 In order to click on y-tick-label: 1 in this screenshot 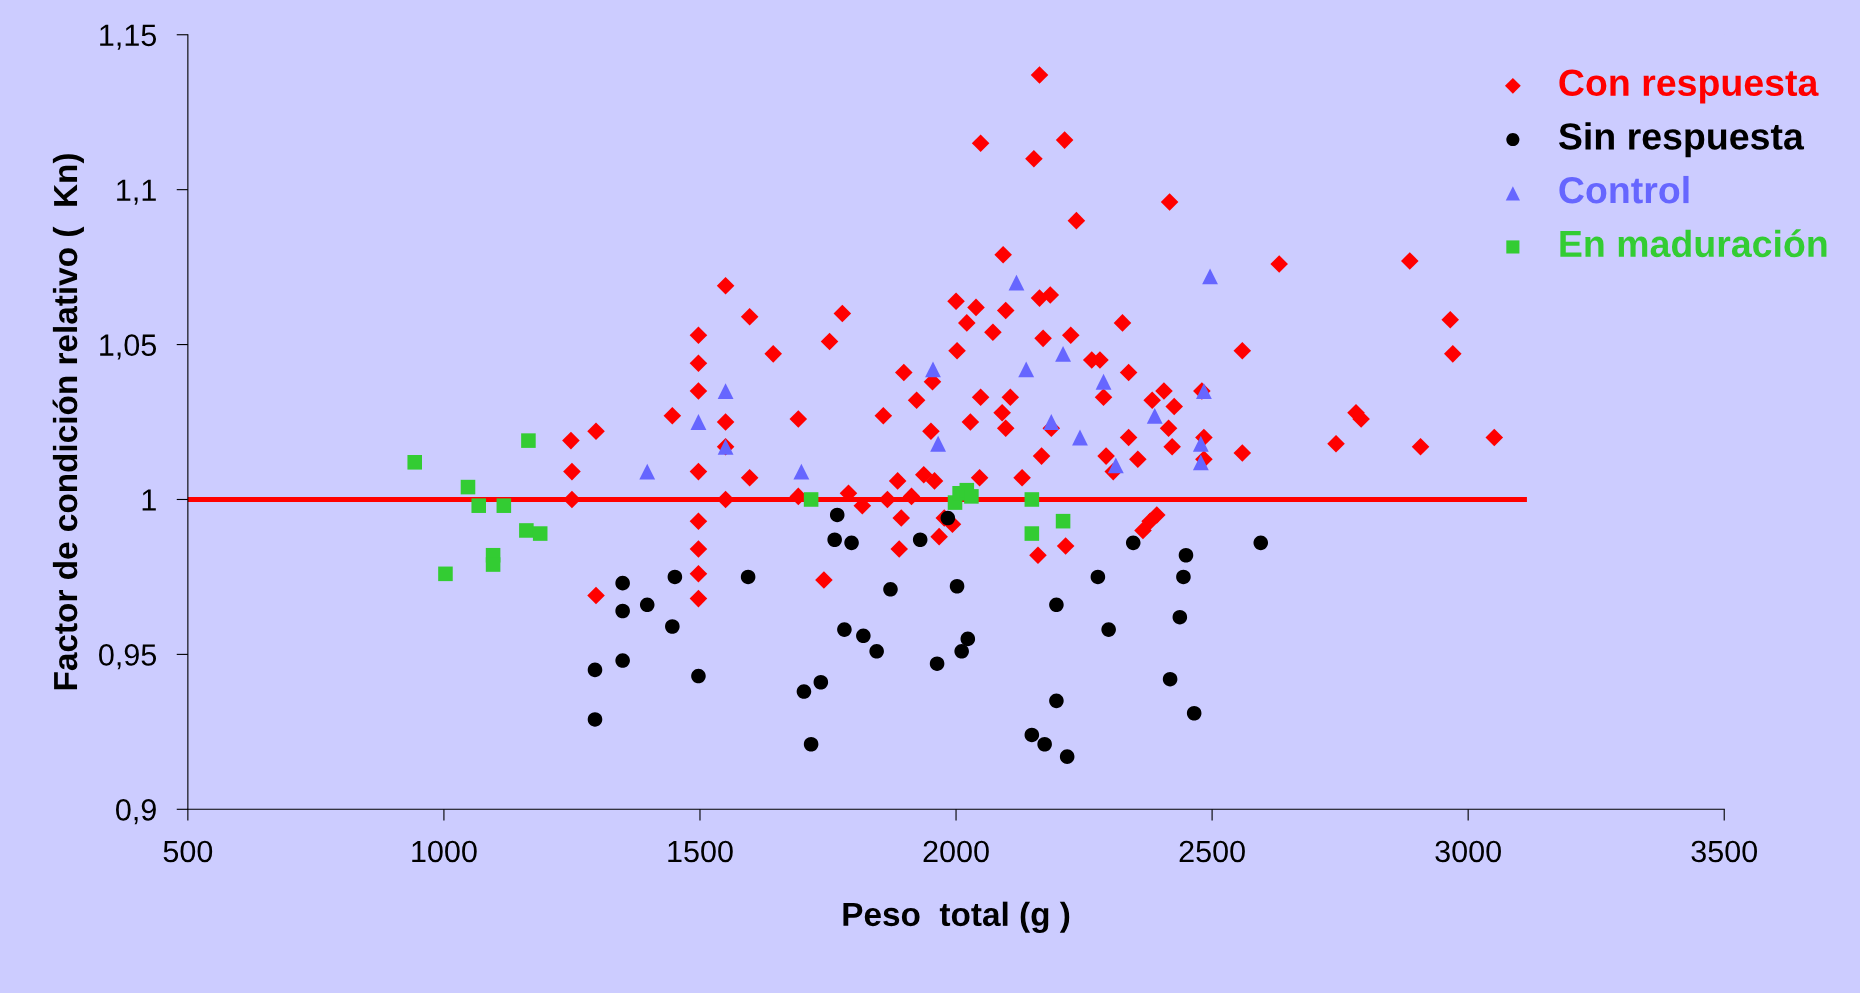, I will do `click(149, 500)`.